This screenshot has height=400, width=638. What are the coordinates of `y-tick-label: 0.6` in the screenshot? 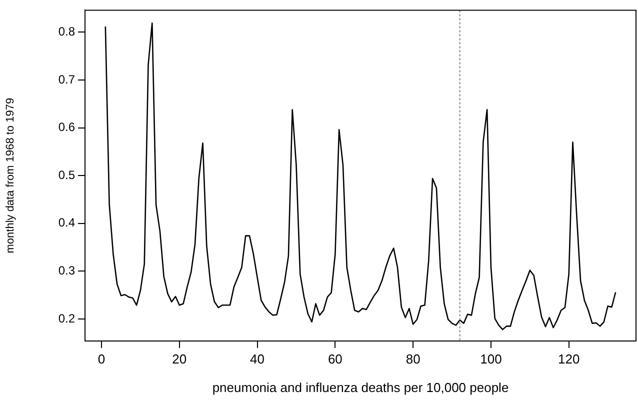 It's located at (67, 127).